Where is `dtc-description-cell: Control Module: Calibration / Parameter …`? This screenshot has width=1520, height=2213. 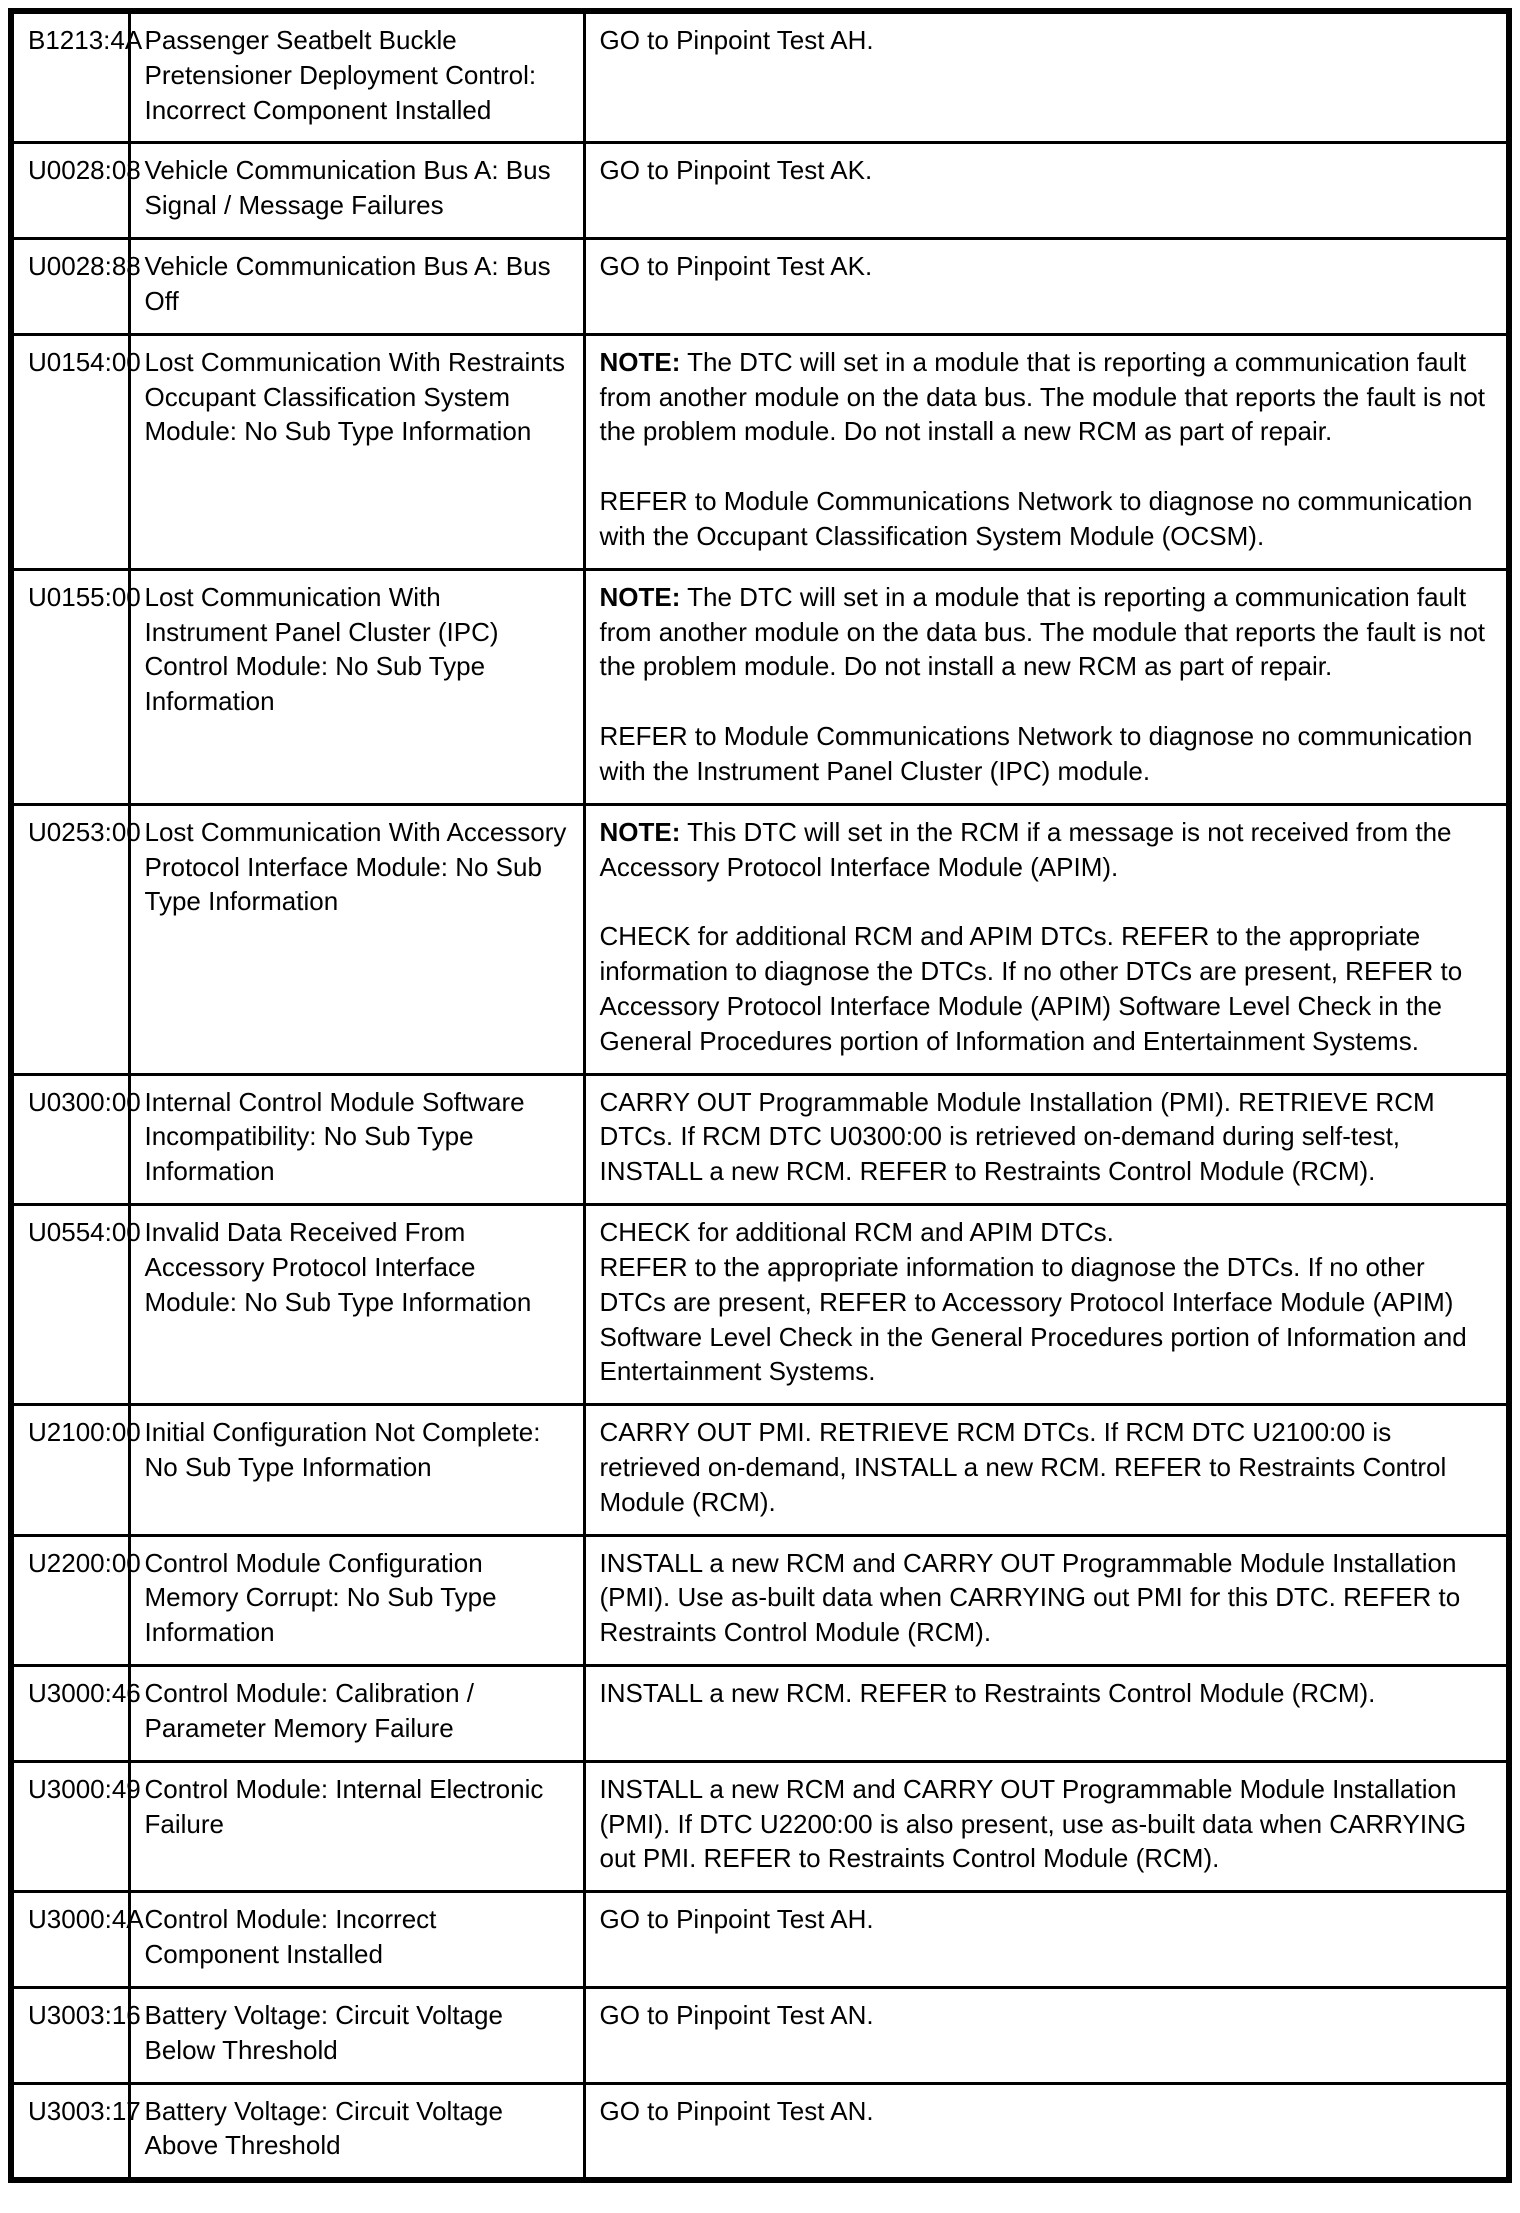 dtc-description-cell: Control Module: Calibration / Parameter … is located at coordinates (356, 1713).